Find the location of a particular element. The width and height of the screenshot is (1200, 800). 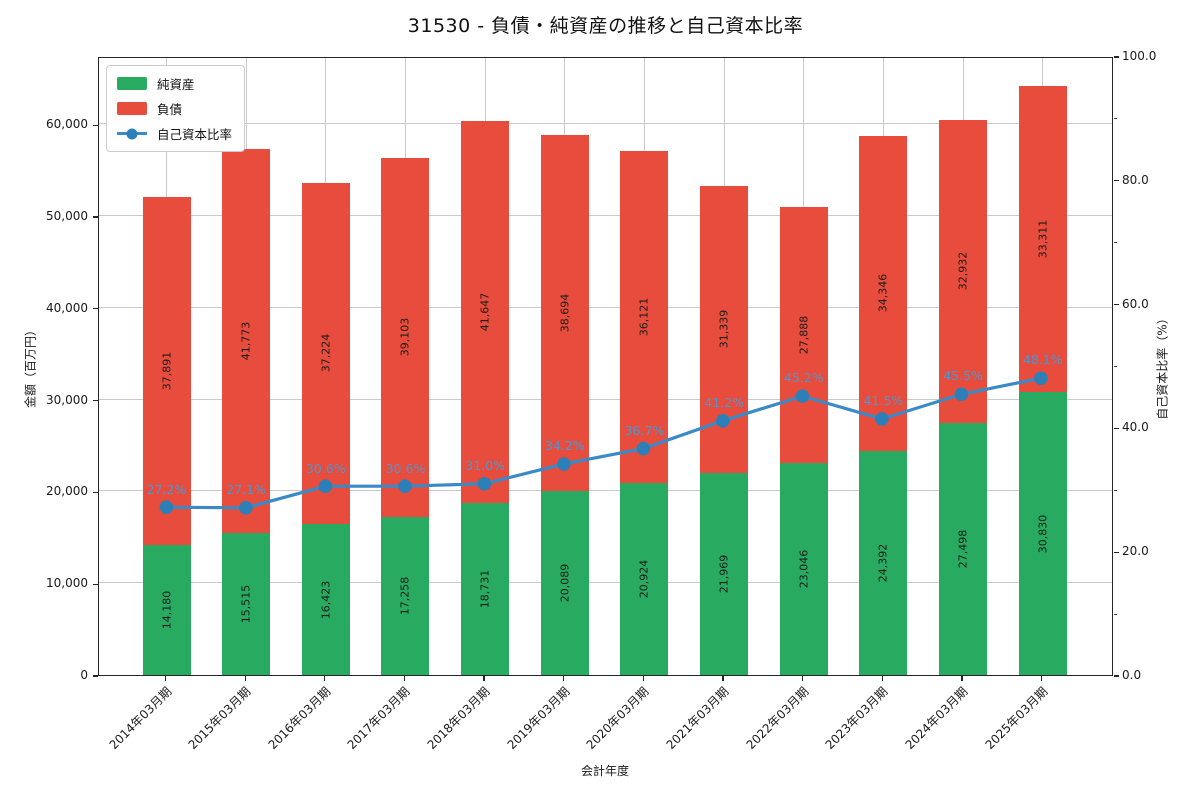

y-tick-label-left: 10,000 is located at coordinates (67, 583).